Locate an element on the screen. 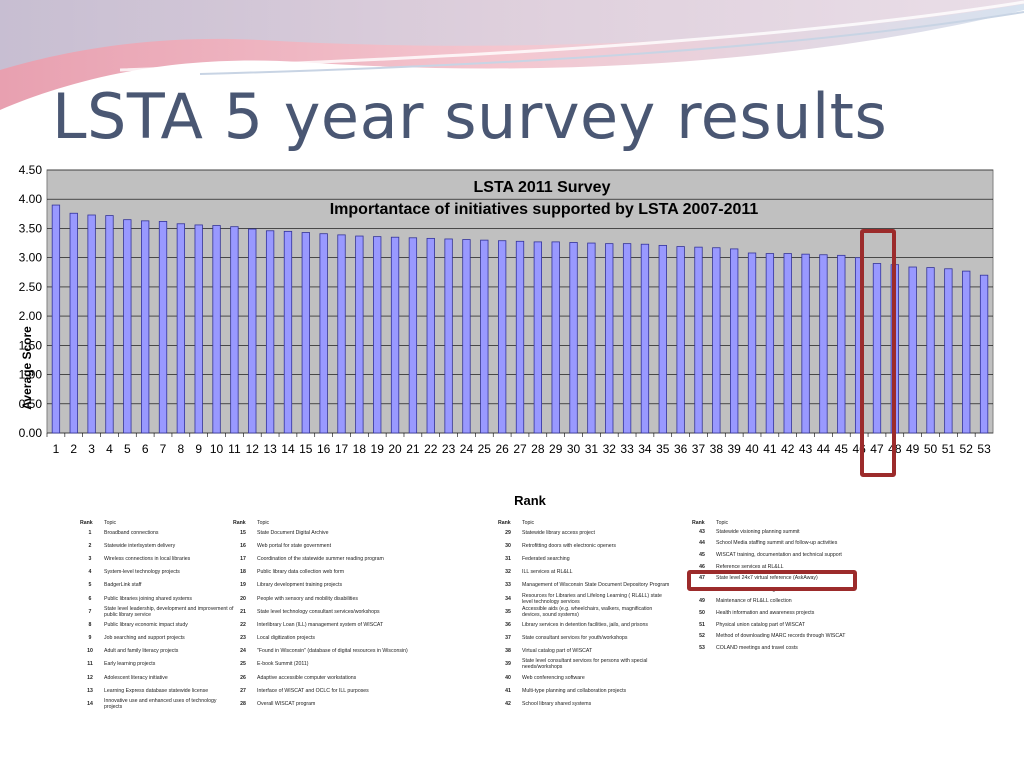  legend-rank: 20 is located at coordinates (243, 598).